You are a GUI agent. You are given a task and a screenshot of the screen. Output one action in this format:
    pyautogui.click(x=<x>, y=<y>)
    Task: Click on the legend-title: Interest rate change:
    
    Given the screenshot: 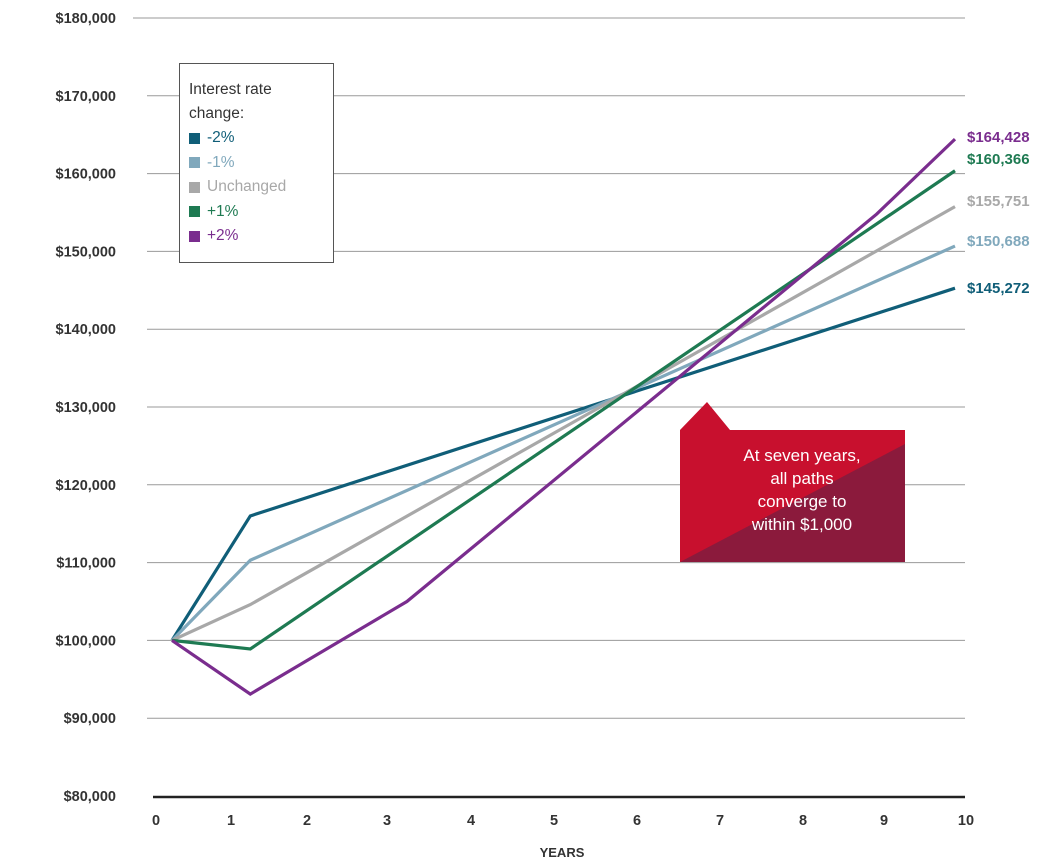 What is the action you would take?
    pyautogui.click(x=230, y=101)
    